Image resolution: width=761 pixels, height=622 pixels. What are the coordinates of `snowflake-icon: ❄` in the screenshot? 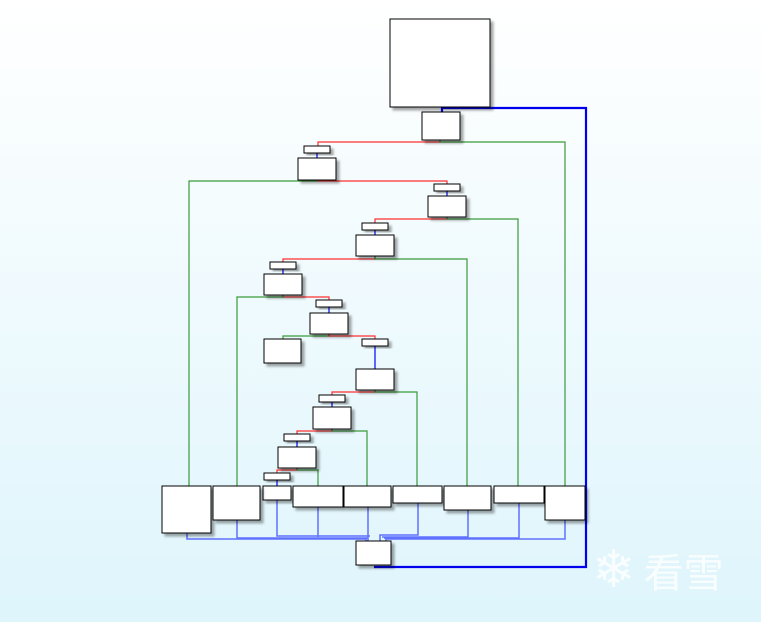 It's located at (614, 570).